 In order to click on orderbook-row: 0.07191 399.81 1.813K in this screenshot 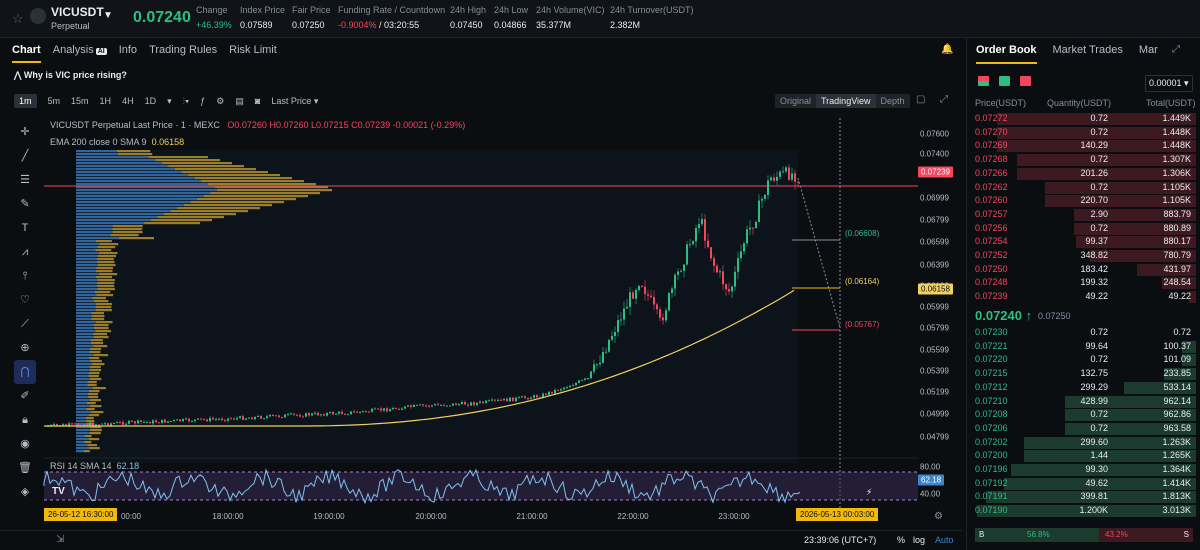, I will do `click(1083, 497)`.